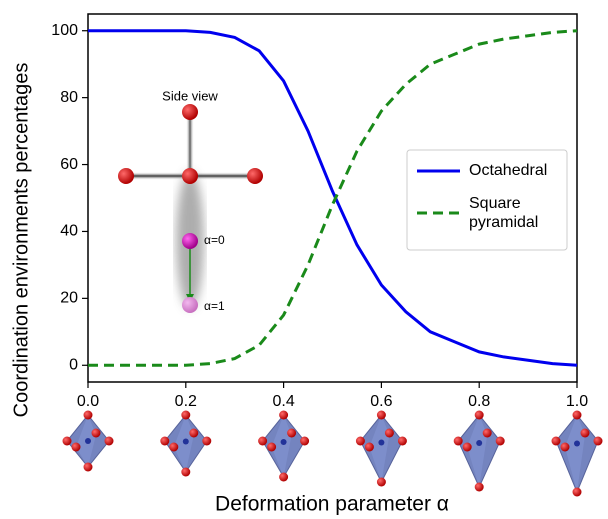 The width and height of the screenshot is (608, 519). I want to click on y-tick-label: 0, so click(73, 364).